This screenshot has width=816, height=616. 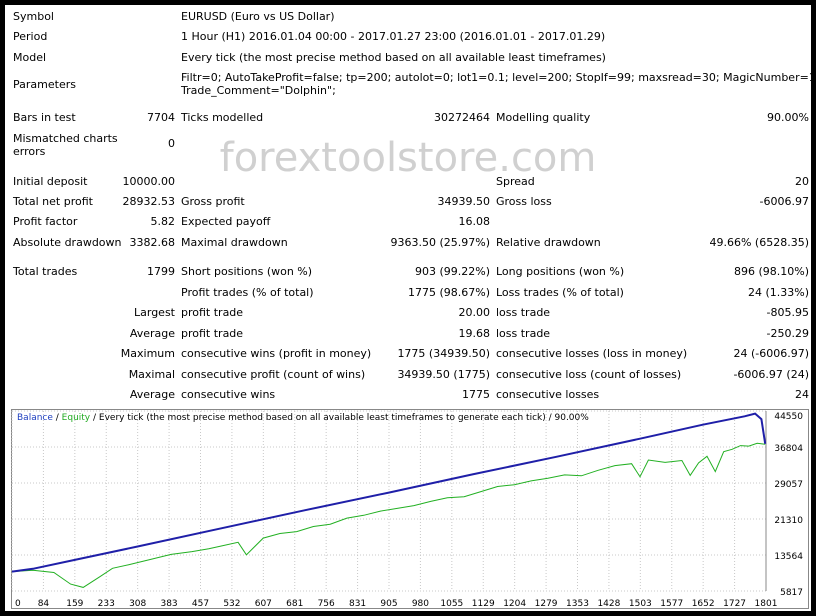 What do you see at coordinates (152, 394) in the screenshot?
I see `average-consecutive-label: Average` at bounding box center [152, 394].